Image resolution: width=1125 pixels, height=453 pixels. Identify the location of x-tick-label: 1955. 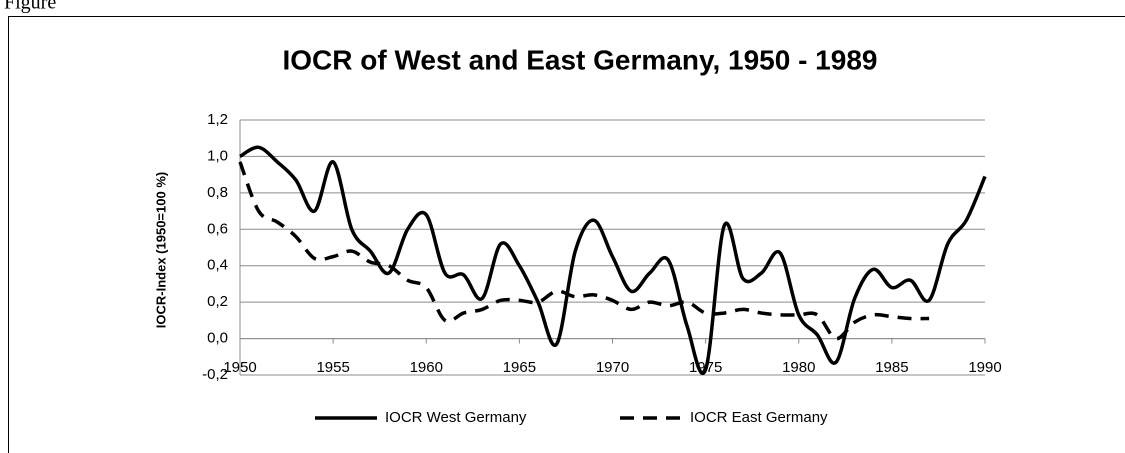
(332, 367).